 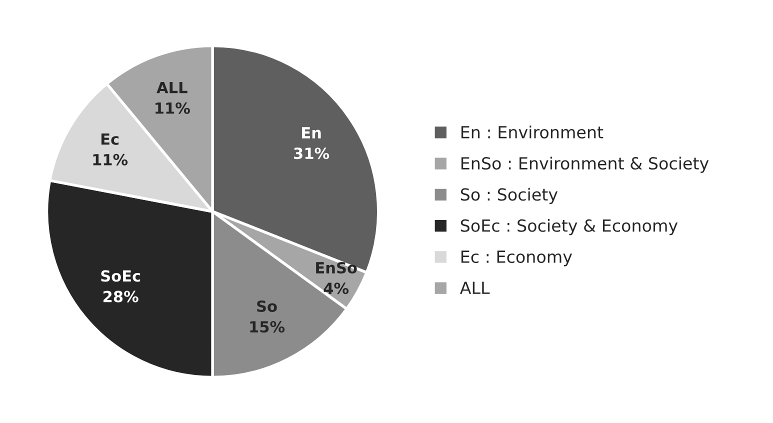 I want to click on data-label: En 31%, so click(x=312, y=143).